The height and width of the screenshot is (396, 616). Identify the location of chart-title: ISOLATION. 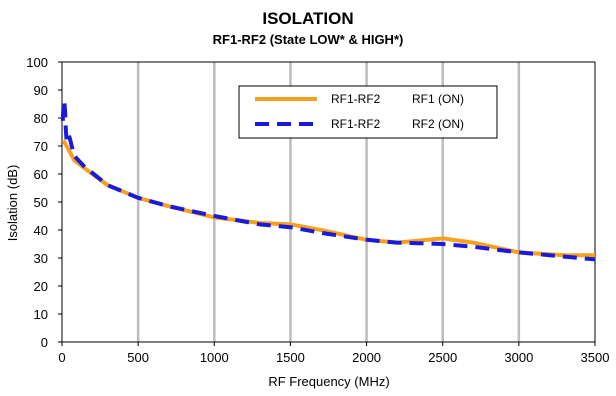
(307, 18).